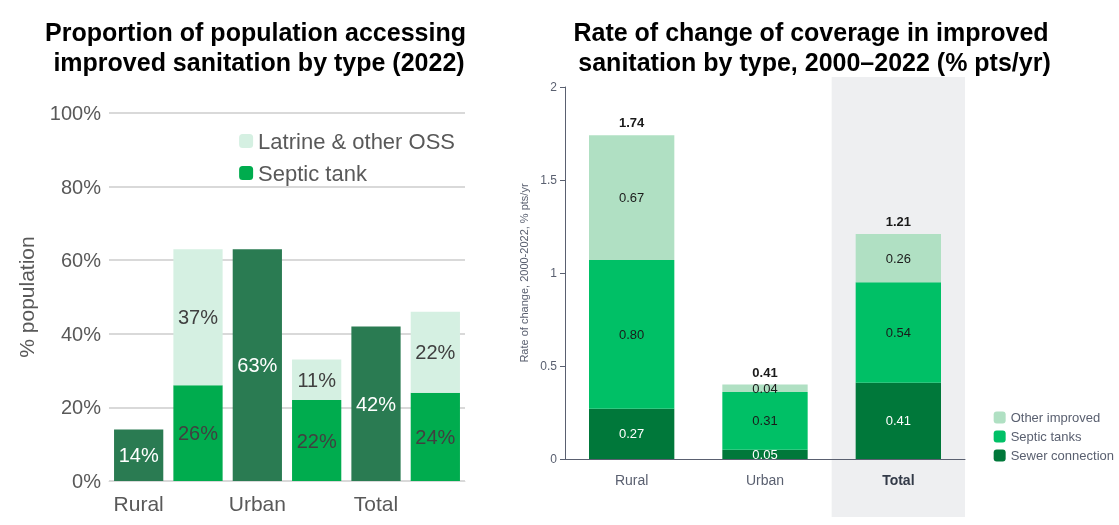 Image resolution: width=1119 pixels, height=525 pixels. Describe the element at coordinates (554, 87) in the screenshot. I see `y-tick-label: 2` at that location.